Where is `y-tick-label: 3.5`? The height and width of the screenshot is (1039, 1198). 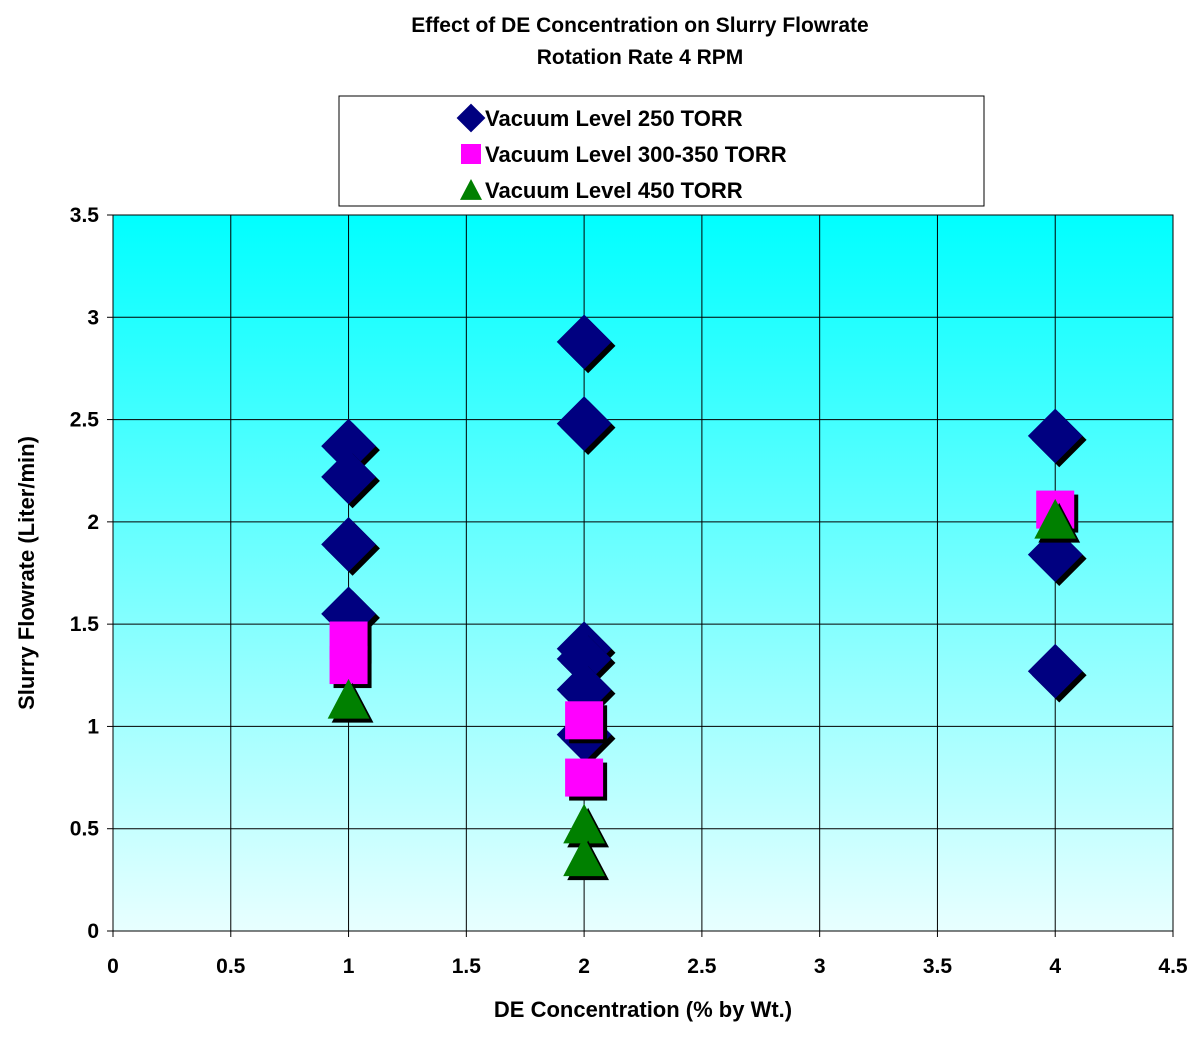 y-tick-label: 3.5 is located at coordinates (85, 215).